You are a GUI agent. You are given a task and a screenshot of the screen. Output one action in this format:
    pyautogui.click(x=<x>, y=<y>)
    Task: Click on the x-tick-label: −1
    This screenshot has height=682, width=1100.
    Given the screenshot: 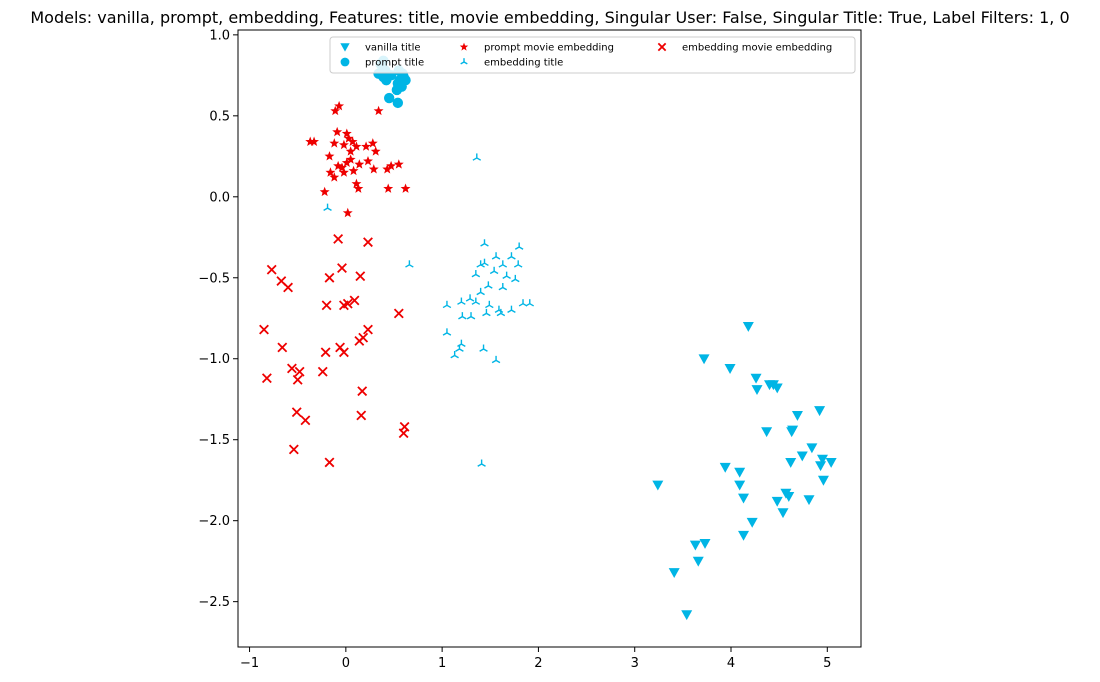 What is the action you would take?
    pyautogui.click(x=249, y=663)
    